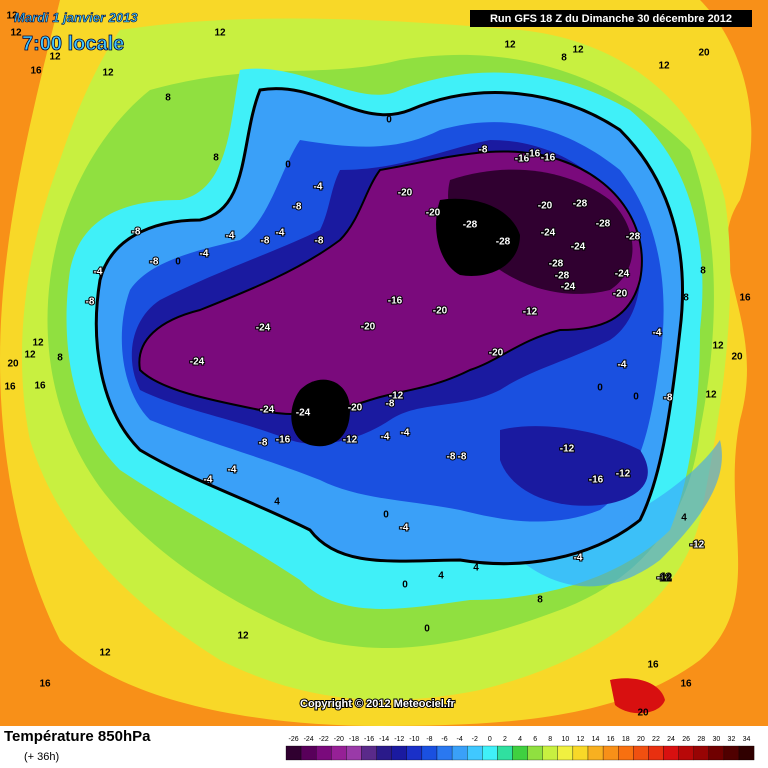 The width and height of the screenshot is (768, 768). I want to click on scale-label: 28, so click(701, 739).